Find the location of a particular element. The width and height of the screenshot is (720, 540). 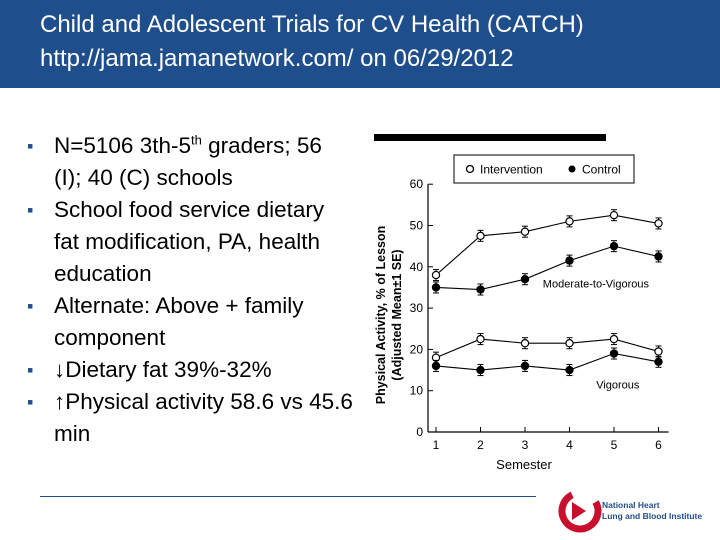

nhlbi-logo-mark is located at coordinates (580, 511).